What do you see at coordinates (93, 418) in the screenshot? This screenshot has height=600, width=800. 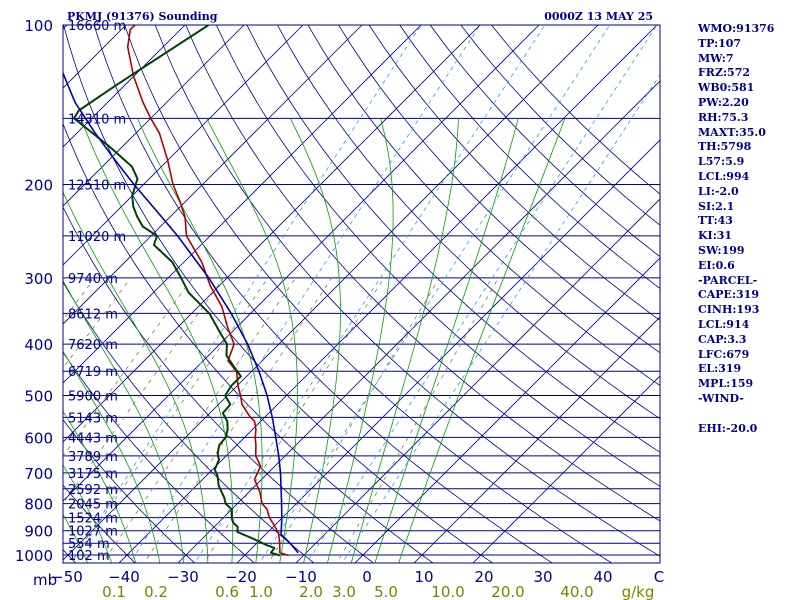 I see `height-label: 5143 m` at bounding box center [93, 418].